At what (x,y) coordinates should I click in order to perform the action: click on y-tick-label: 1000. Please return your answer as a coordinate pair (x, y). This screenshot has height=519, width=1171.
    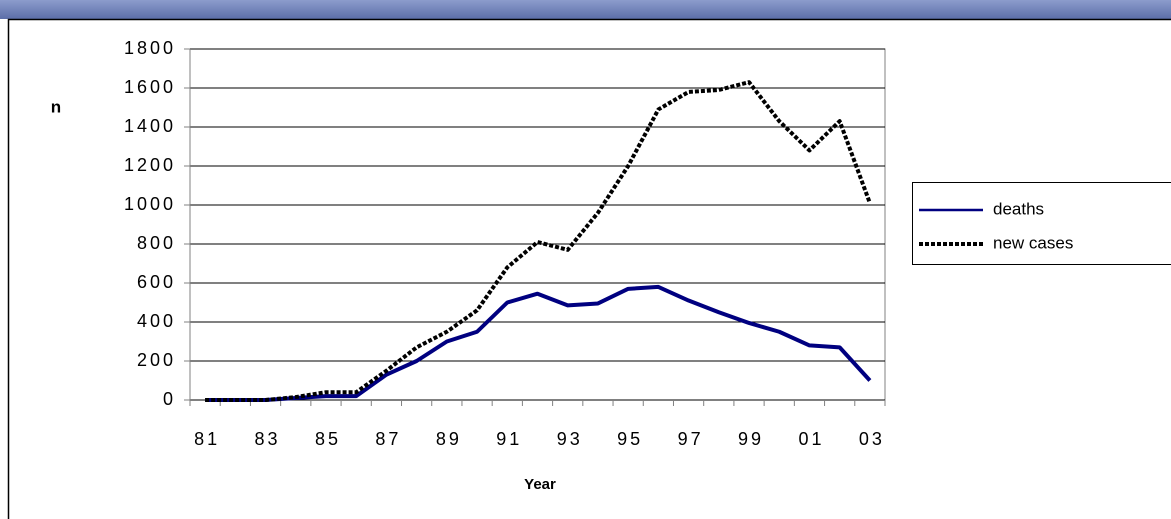
    Looking at the image, I should click on (150, 204).